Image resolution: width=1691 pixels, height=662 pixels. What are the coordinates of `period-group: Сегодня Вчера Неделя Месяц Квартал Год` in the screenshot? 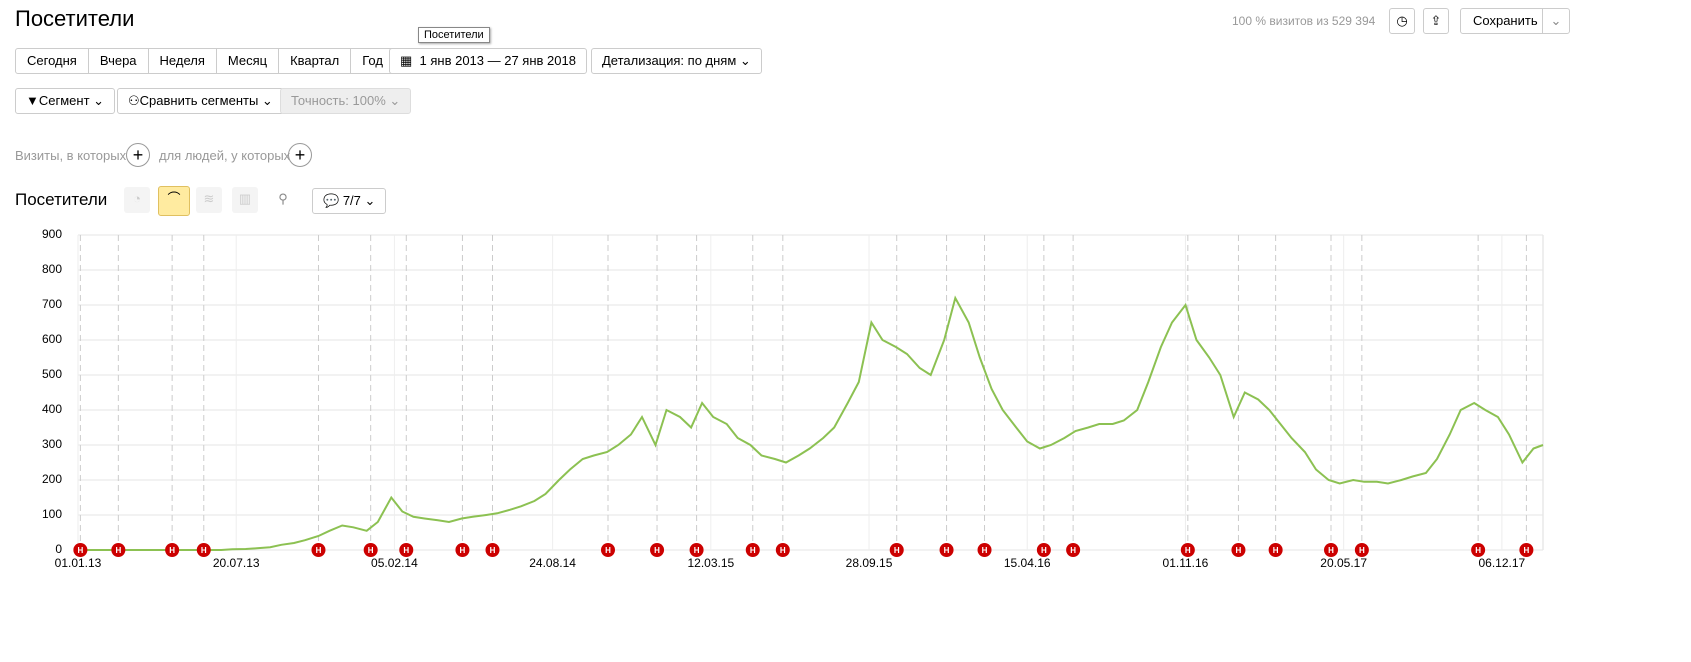 It's located at (205, 61).